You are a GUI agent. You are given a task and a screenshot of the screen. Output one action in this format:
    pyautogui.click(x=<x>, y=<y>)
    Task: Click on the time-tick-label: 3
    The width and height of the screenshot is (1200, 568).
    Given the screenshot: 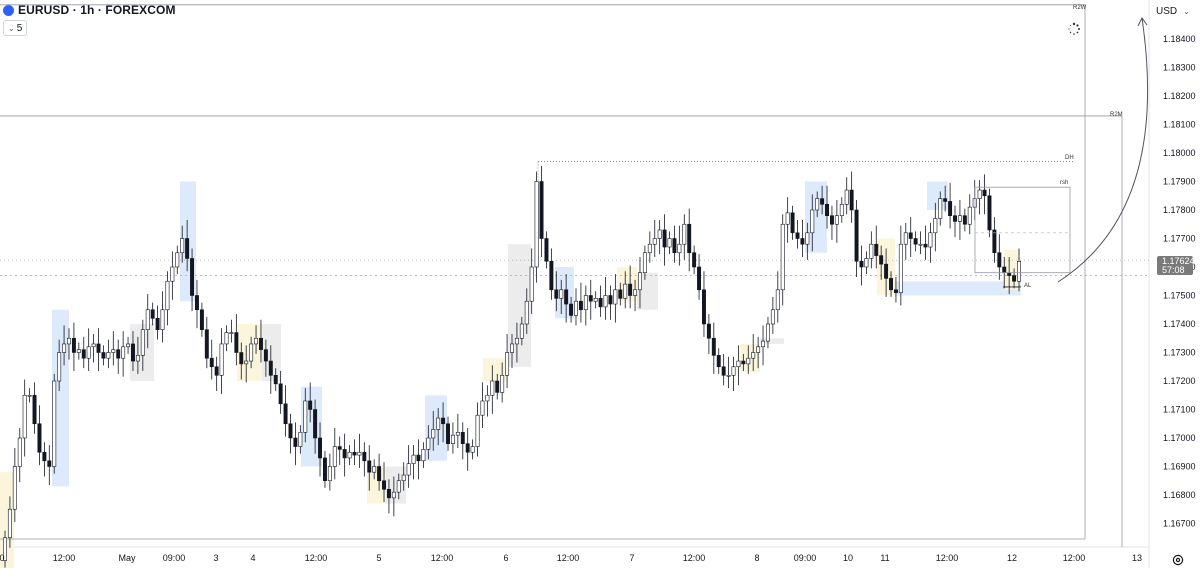 What is the action you would take?
    pyautogui.click(x=215, y=558)
    